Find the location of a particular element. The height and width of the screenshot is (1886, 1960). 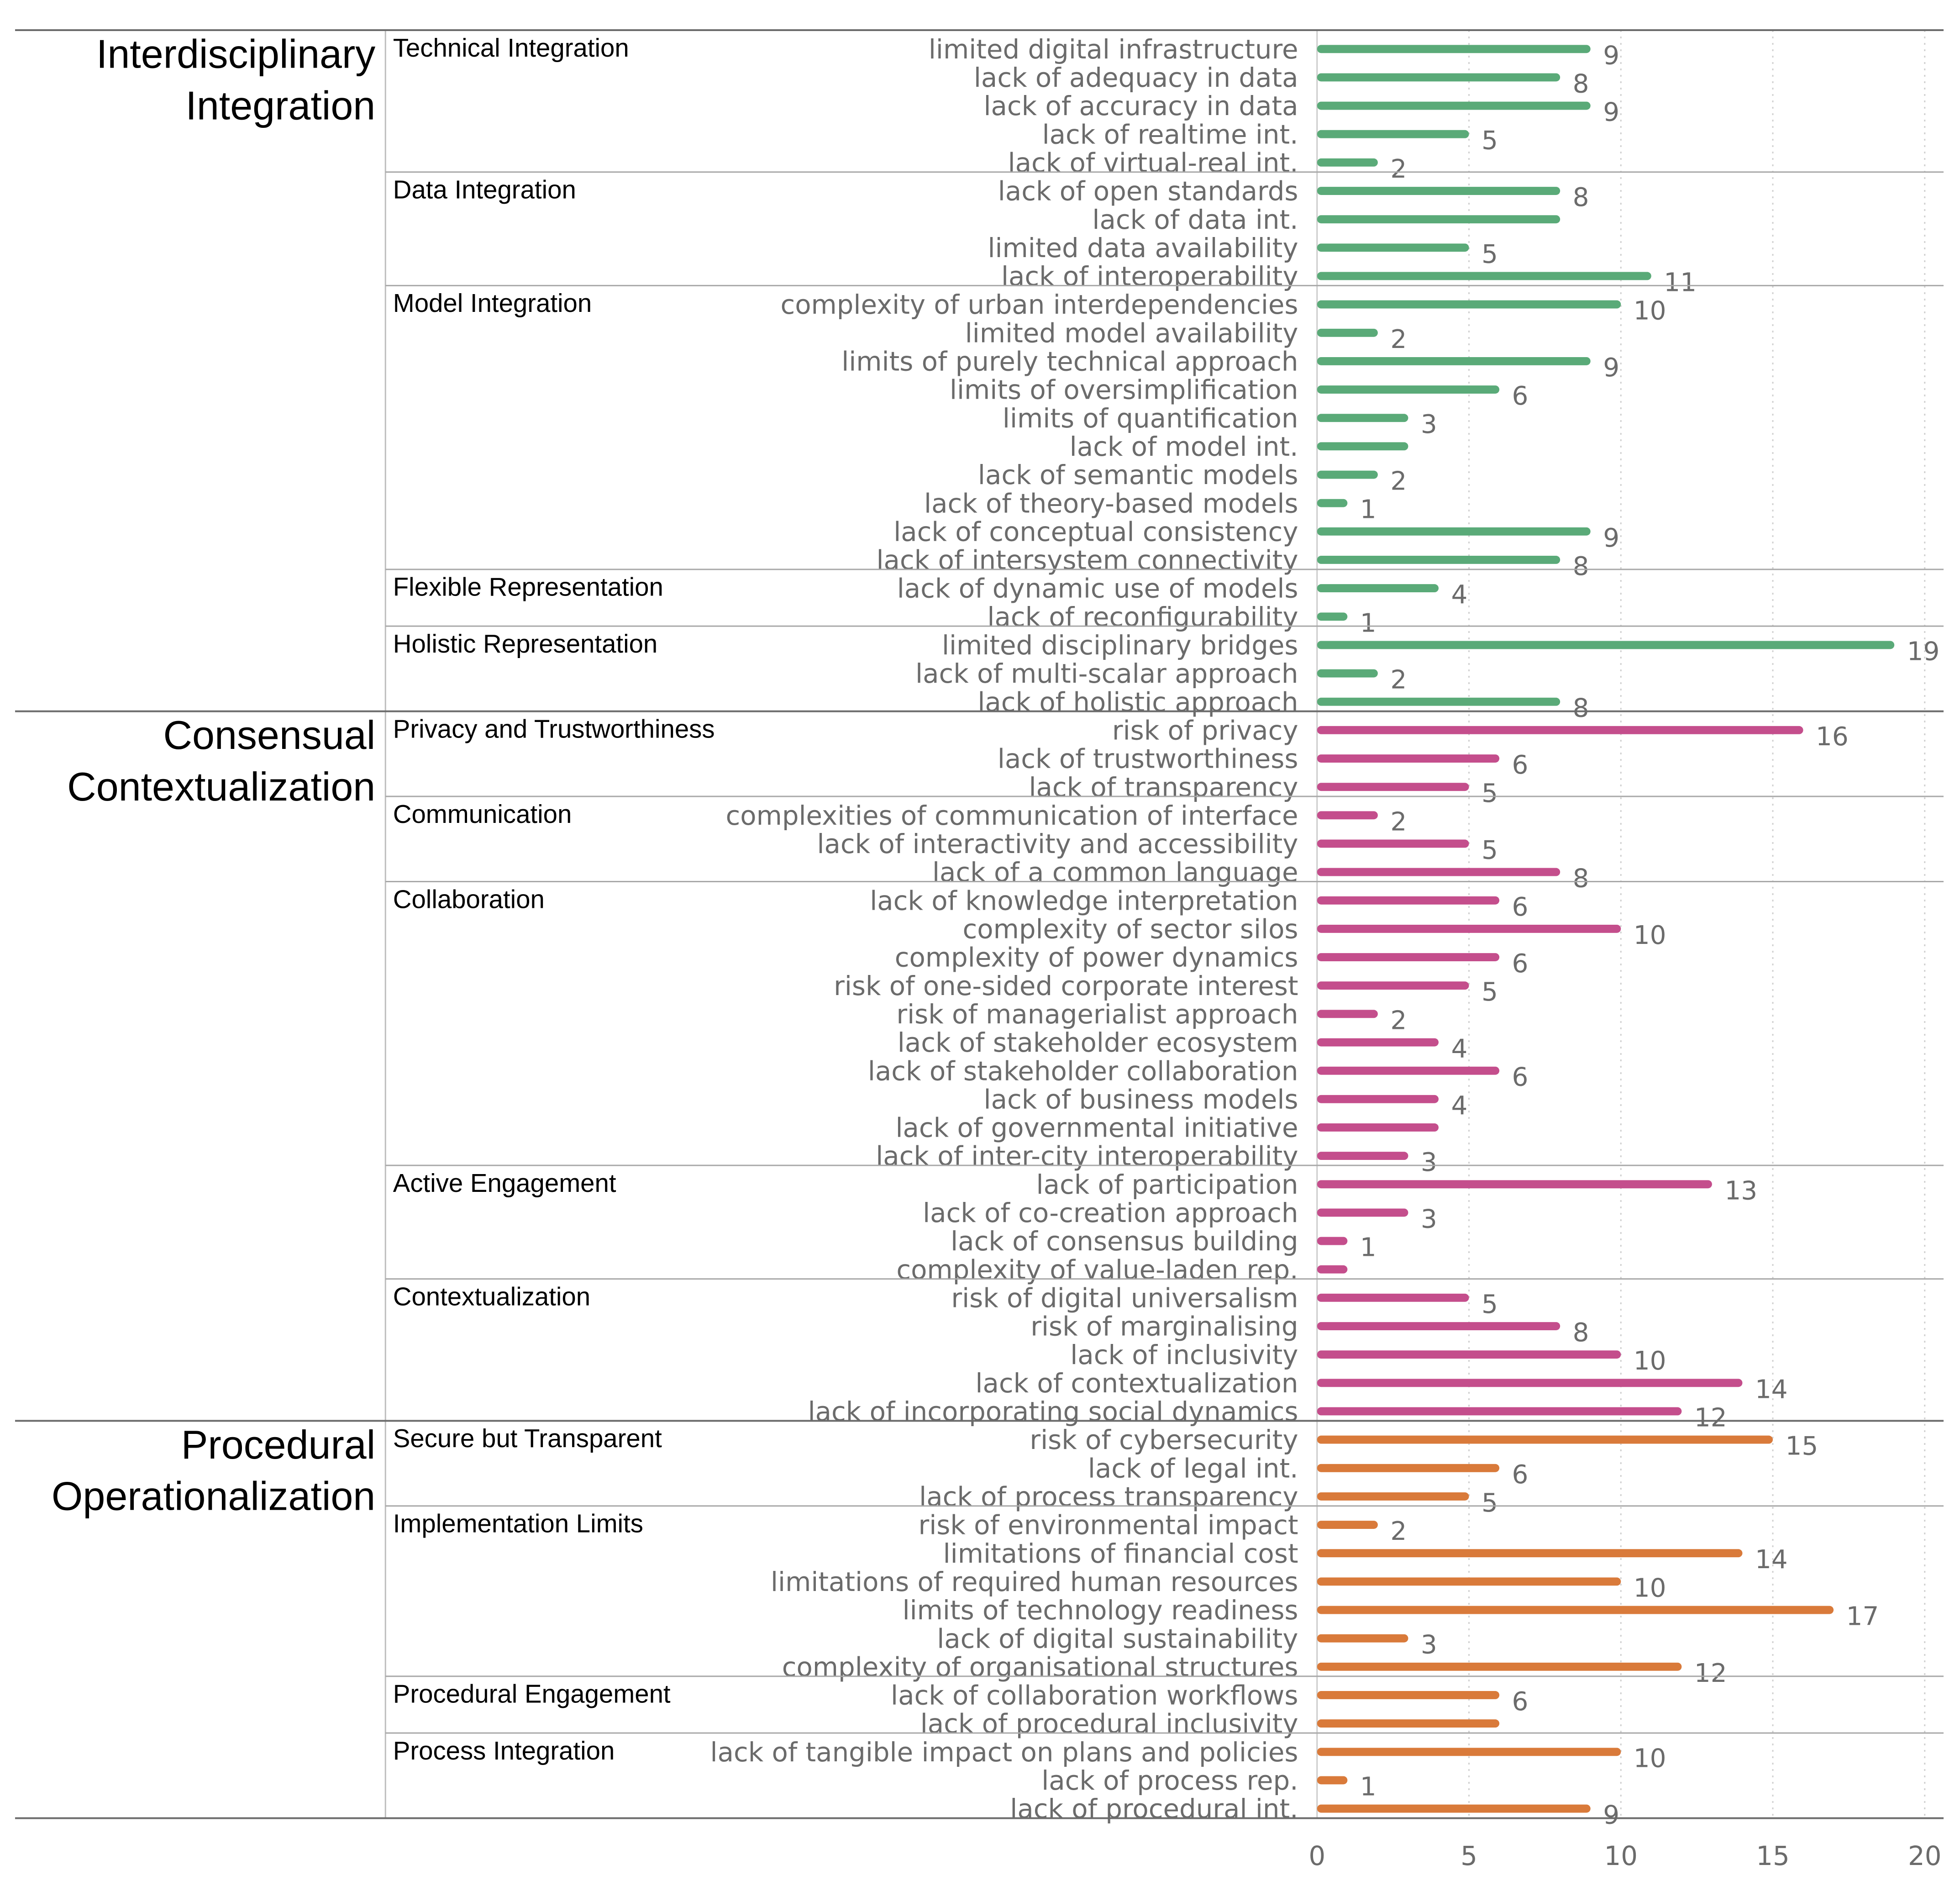

item-label: lack of inter-city interoperability is located at coordinates (1087, 1156).